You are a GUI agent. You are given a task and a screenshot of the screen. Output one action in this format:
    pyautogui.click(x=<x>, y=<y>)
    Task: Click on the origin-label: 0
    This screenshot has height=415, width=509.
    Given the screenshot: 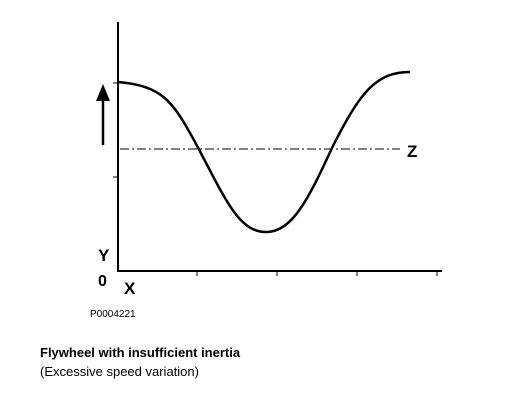 What is the action you would take?
    pyautogui.click(x=102, y=281)
    